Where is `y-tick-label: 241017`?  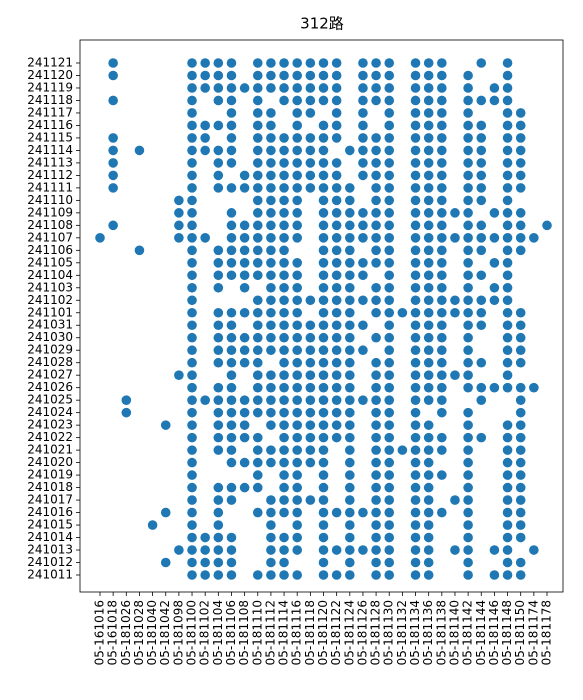
y-tick-label: 241017 is located at coordinates (50, 500).